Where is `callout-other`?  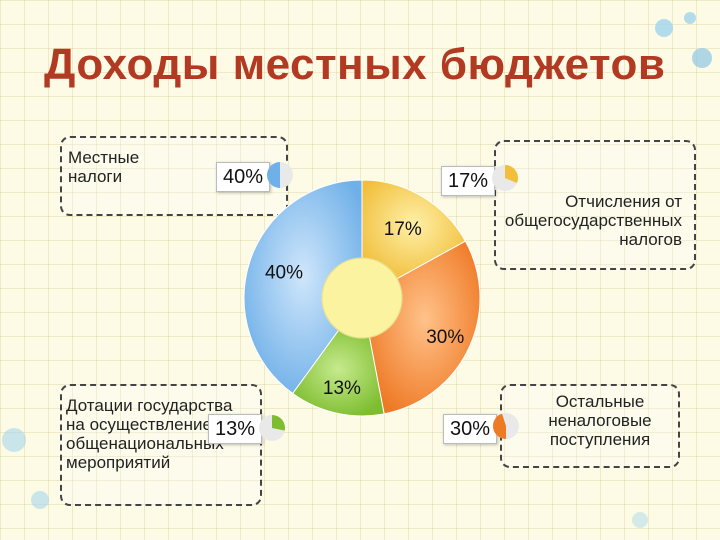 callout-other is located at coordinates (590, 426).